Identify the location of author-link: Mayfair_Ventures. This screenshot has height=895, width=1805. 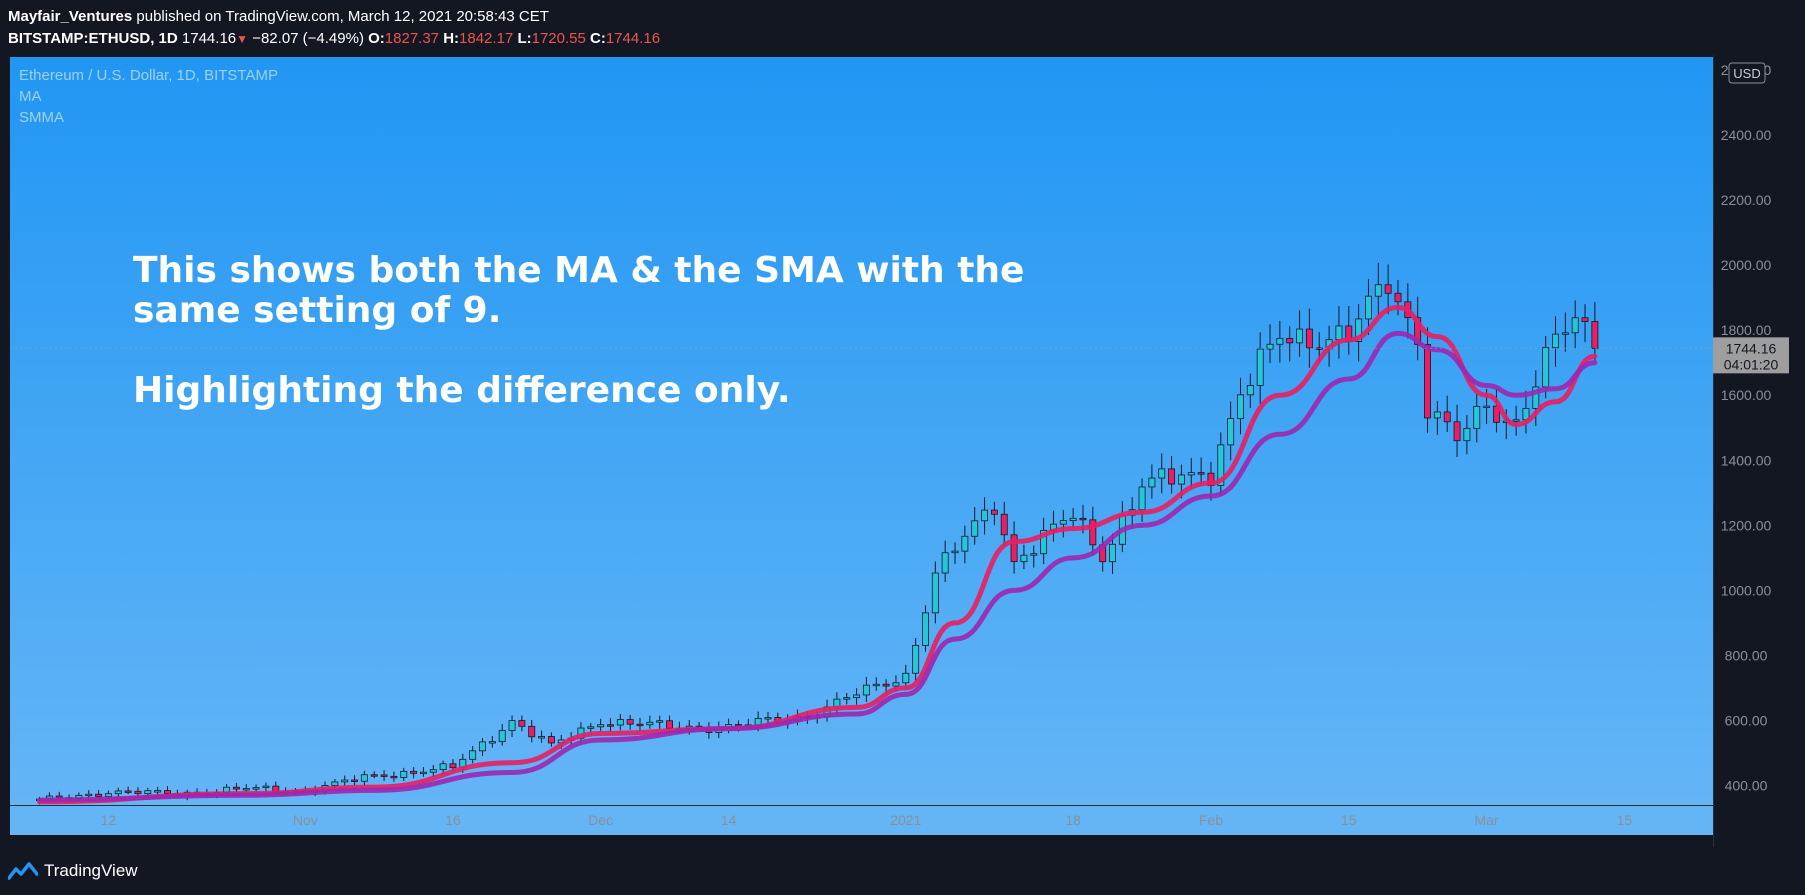
(70, 16).